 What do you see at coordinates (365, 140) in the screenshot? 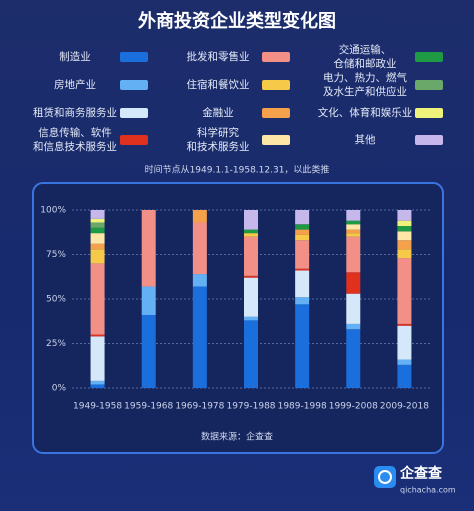
I see `legend-label: 其他` at bounding box center [365, 140].